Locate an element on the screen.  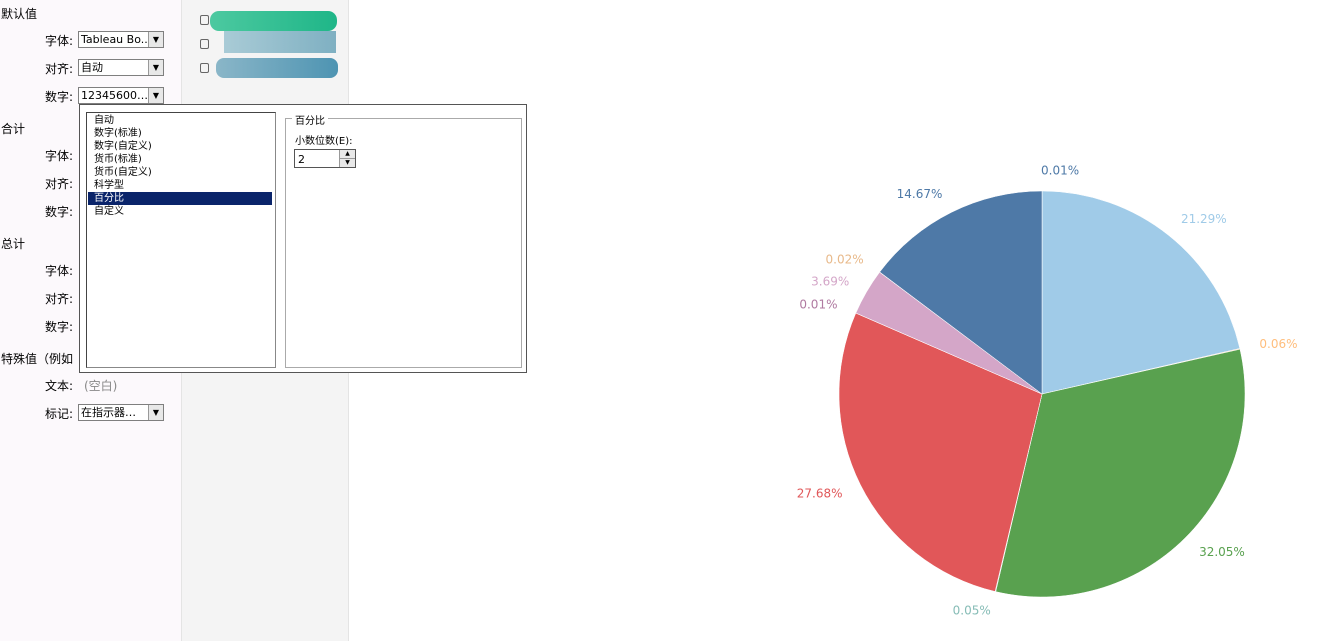
value-label: 27.68% is located at coordinates (820, 493).